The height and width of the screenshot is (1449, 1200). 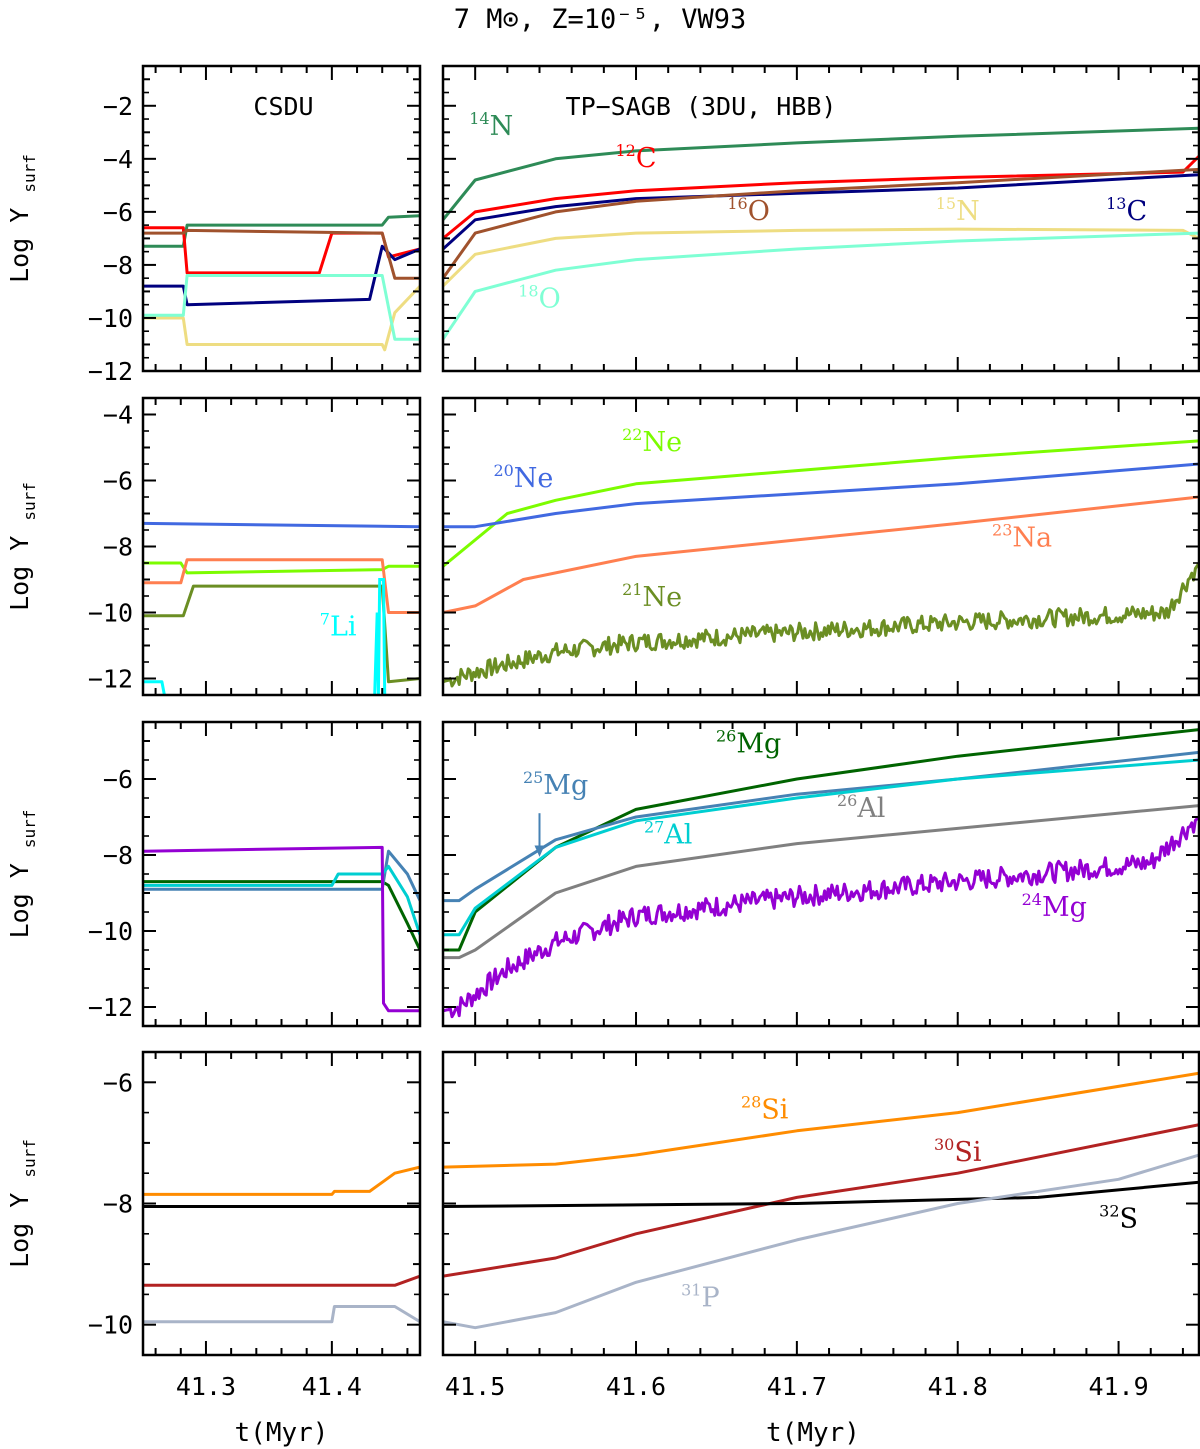 I want to click on axes: −12 −10 −8 −6, so click(x=255, y=874).